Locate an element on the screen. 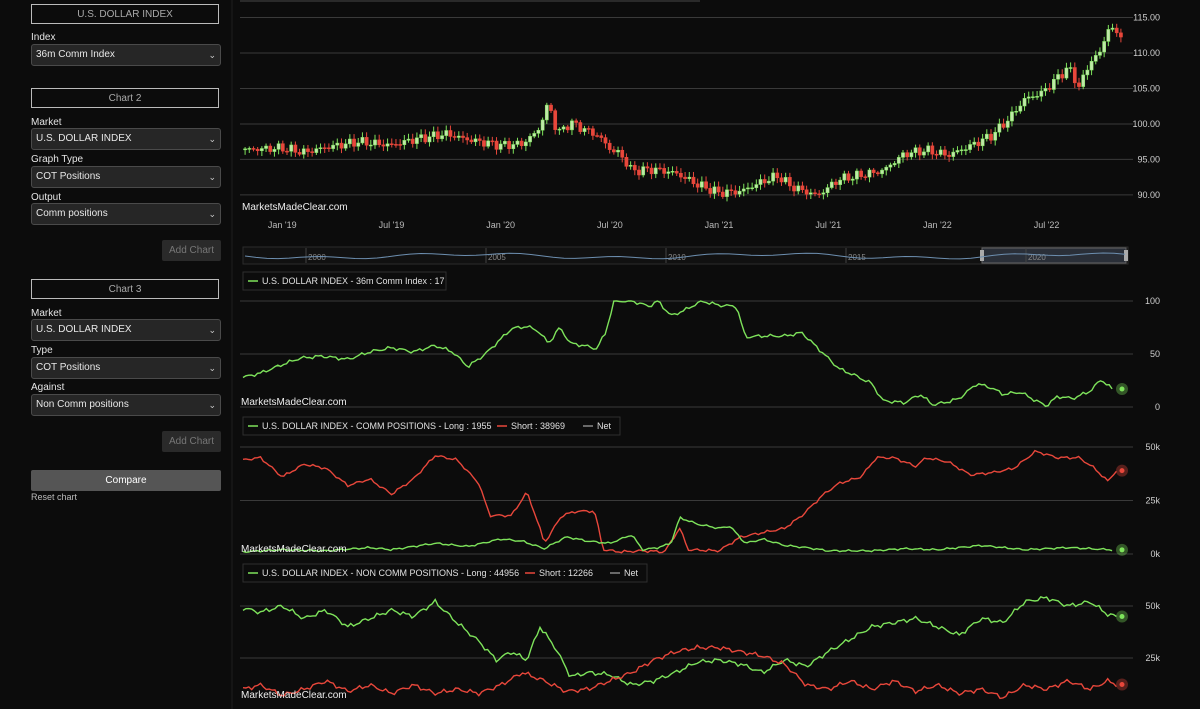 This screenshot has height=709, width=1200. y-tick-label: 50k is located at coordinates (1152, 606).